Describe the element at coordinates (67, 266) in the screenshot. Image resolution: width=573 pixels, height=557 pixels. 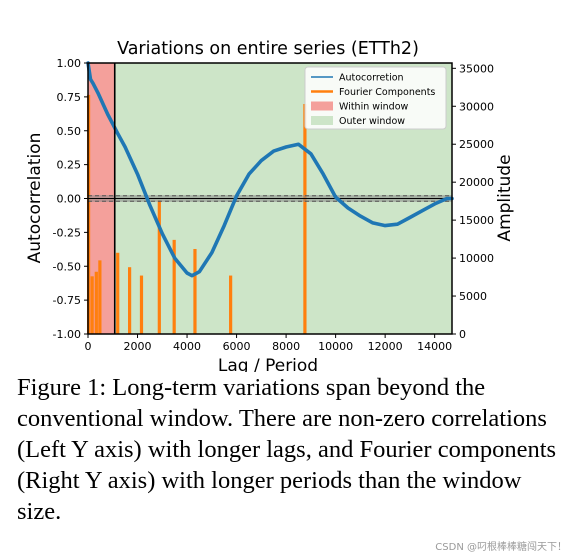
I see `left-y-tick-label: -0.50` at that location.